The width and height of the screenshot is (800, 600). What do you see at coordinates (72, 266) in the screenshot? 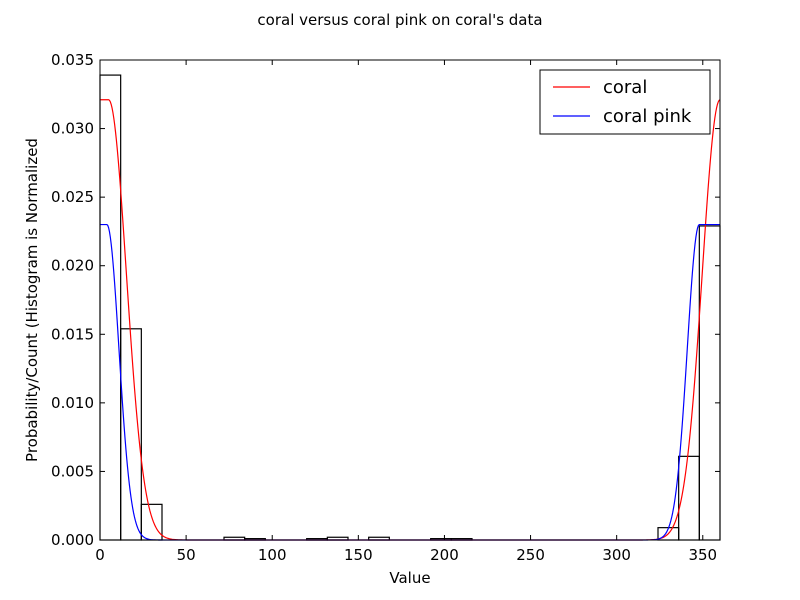
I see `y-tick-label: 0.020` at bounding box center [72, 266].